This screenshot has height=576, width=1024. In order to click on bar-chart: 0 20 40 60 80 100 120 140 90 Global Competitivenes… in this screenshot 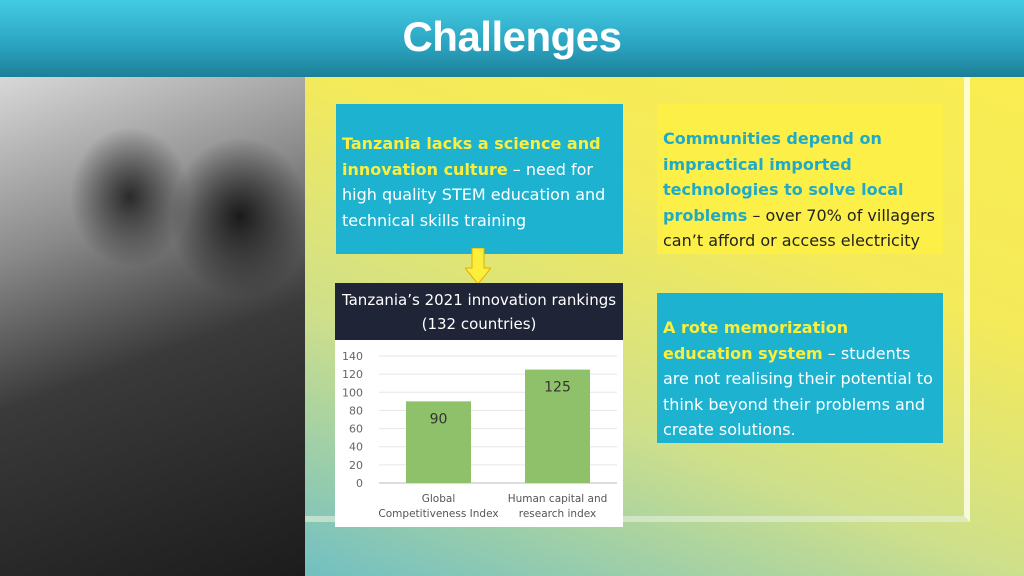, I will do `click(479, 433)`.